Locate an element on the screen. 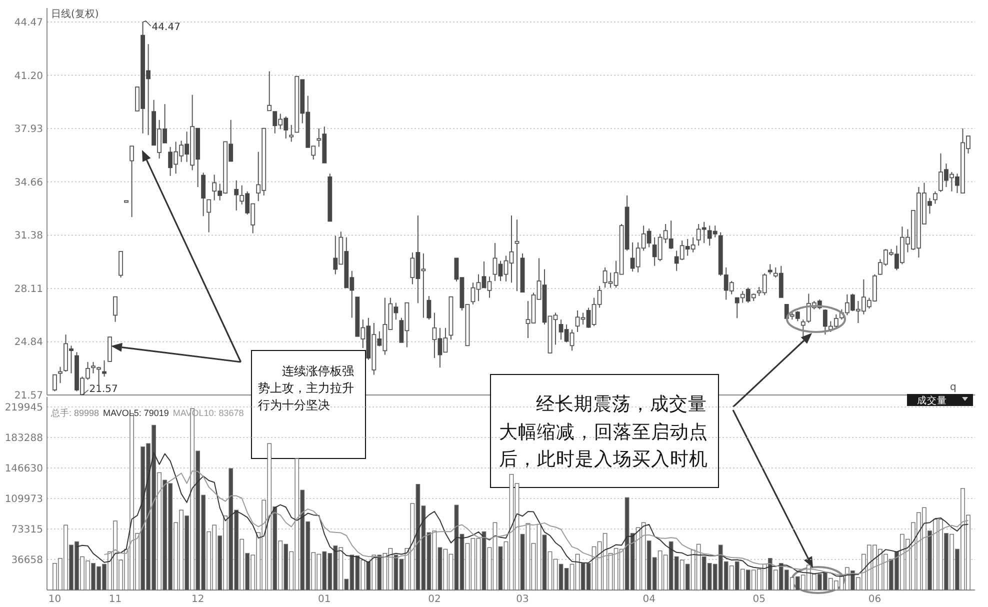 This screenshot has height=607, width=988. y-tick-label: 219945 is located at coordinates (23, 408).